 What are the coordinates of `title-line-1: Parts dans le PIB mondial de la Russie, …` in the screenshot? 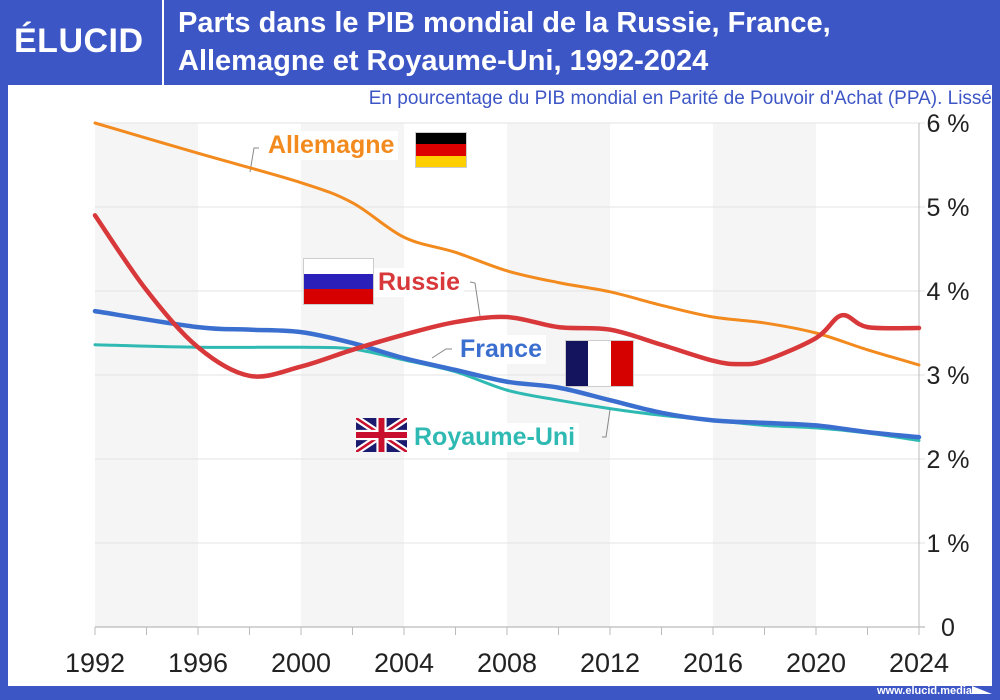 It's located at (504, 23).